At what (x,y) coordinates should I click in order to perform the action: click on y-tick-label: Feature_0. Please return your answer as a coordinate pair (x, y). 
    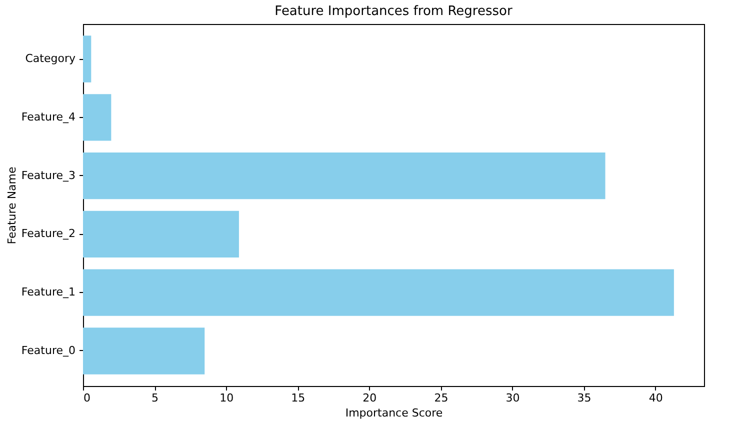
    Looking at the image, I should click on (48, 350).